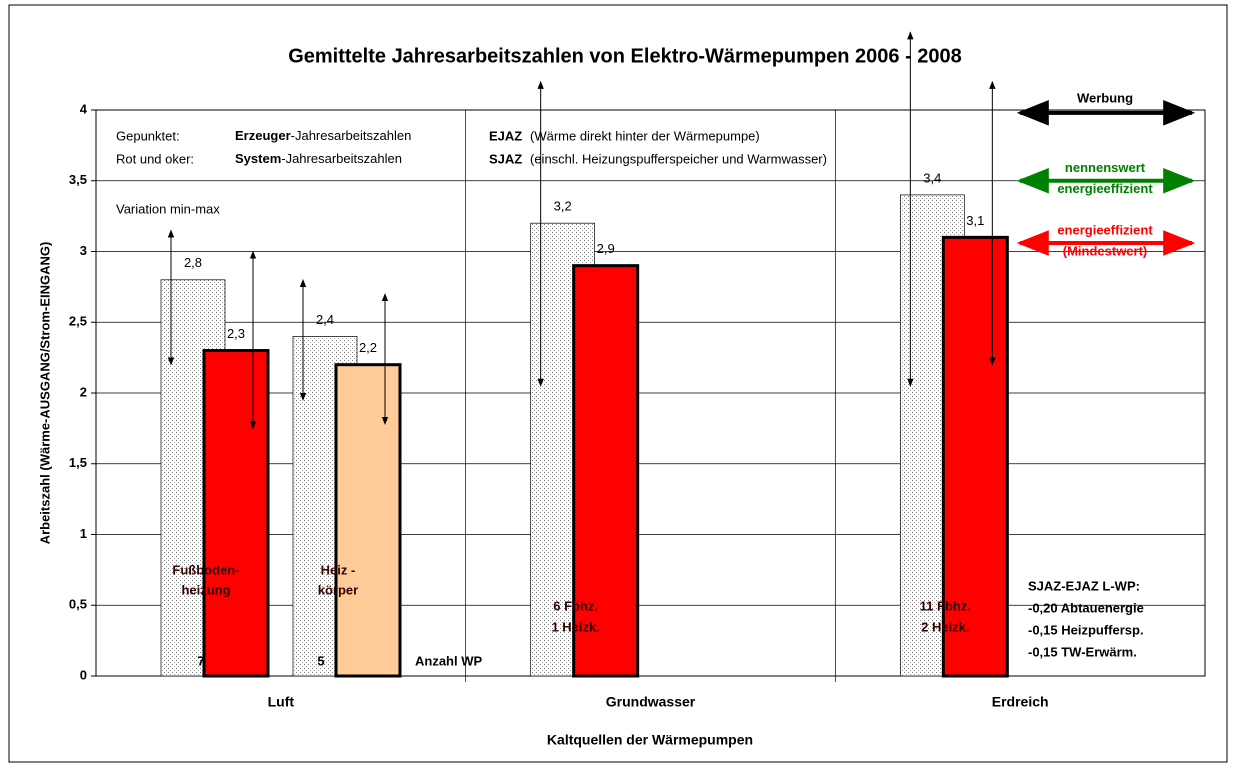 The height and width of the screenshot is (769, 1235). I want to click on diff-note: -0,20 Abtauenergie, so click(1086, 607).